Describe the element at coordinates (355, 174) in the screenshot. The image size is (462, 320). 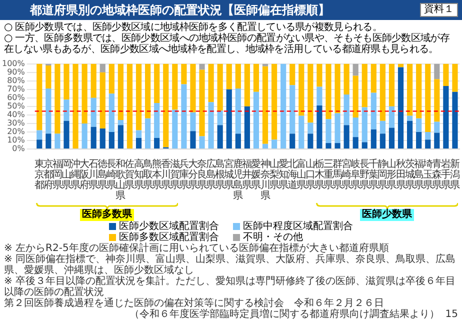
I see `x-tick-label: 岐阜県` at that location.